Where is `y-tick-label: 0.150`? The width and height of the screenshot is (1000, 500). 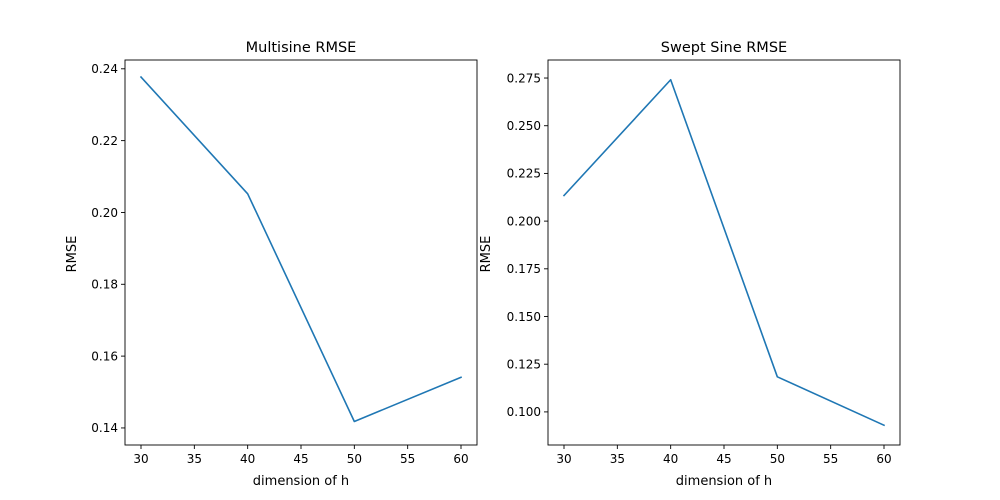
y-tick-label: 0.150 is located at coordinates (524, 317).